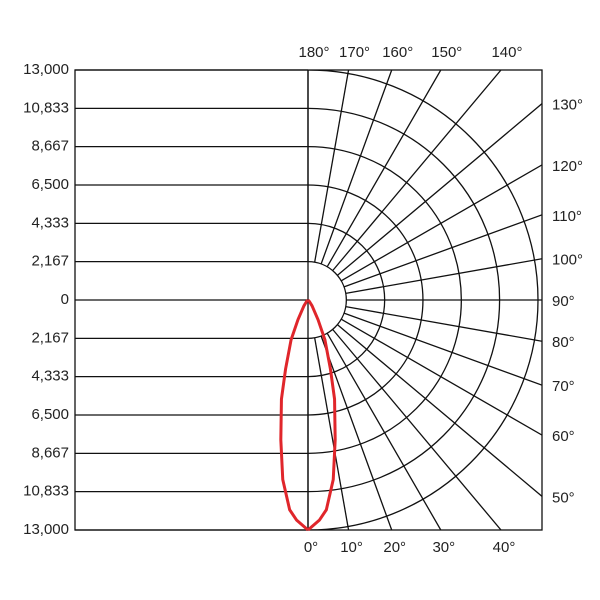 The image size is (600, 600). What do you see at coordinates (567, 216) in the screenshot?
I see `angle-tick-label: 110°` at bounding box center [567, 216].